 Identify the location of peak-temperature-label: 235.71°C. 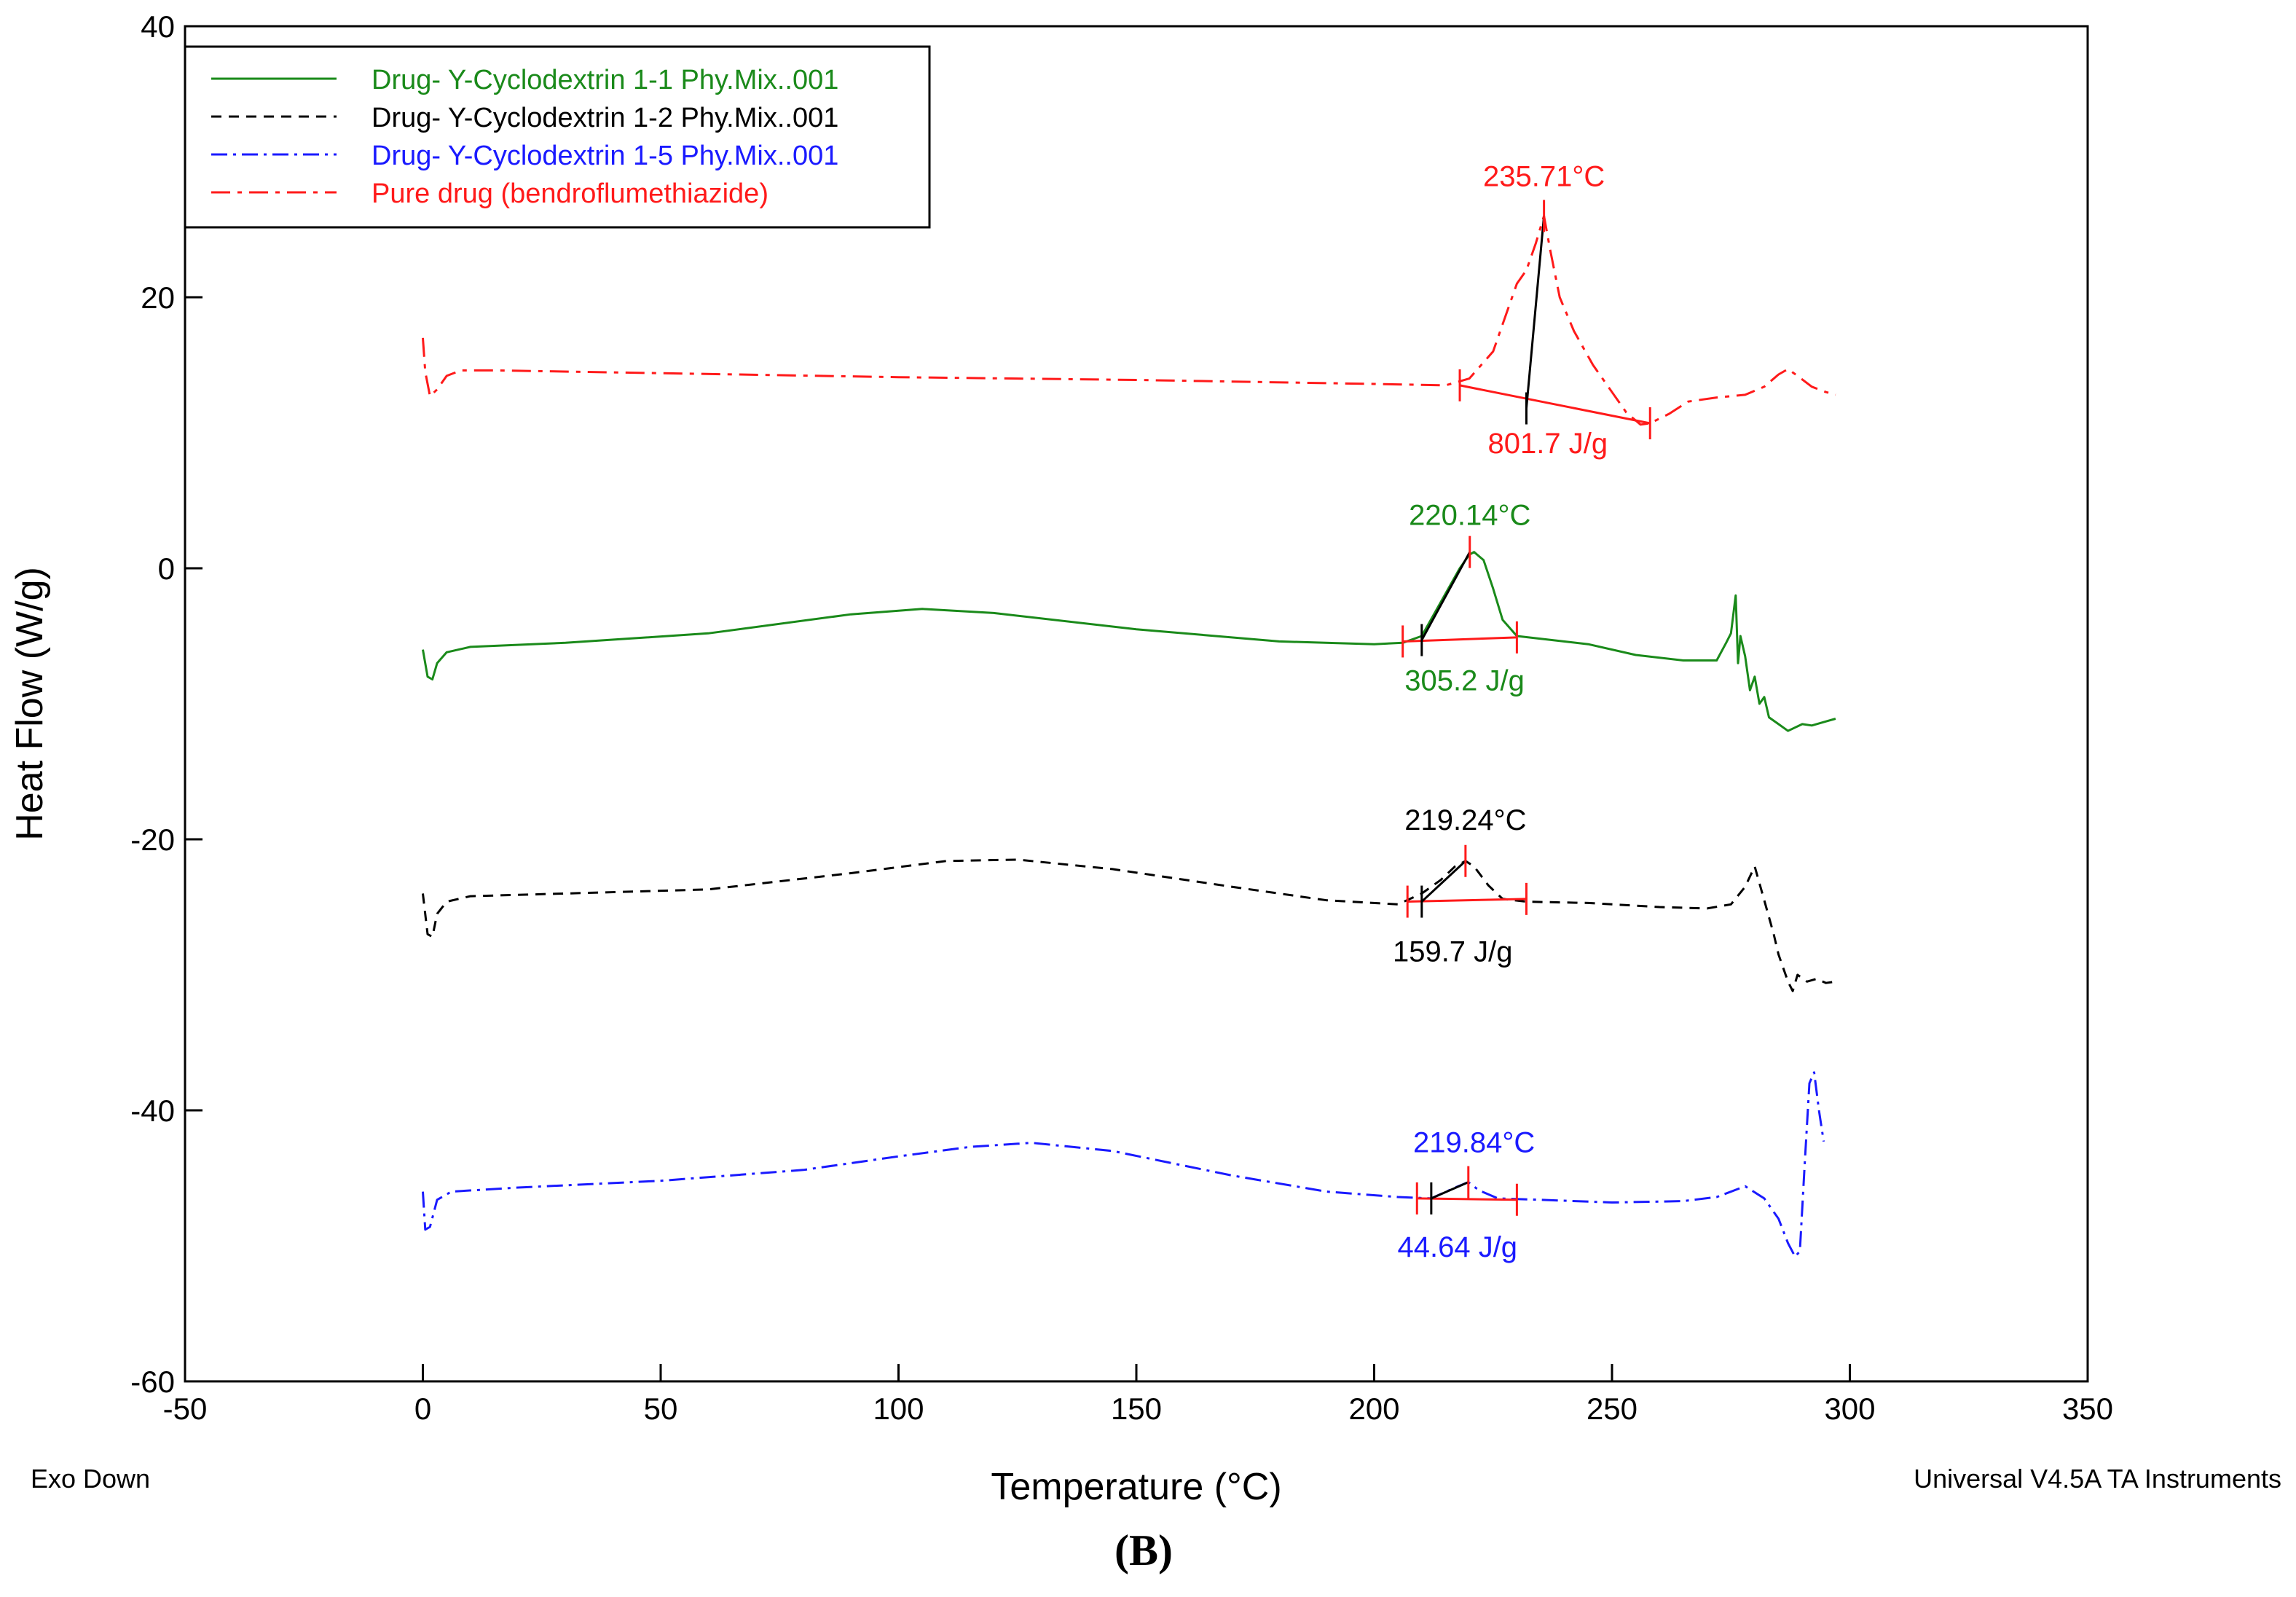
(1544, 176).